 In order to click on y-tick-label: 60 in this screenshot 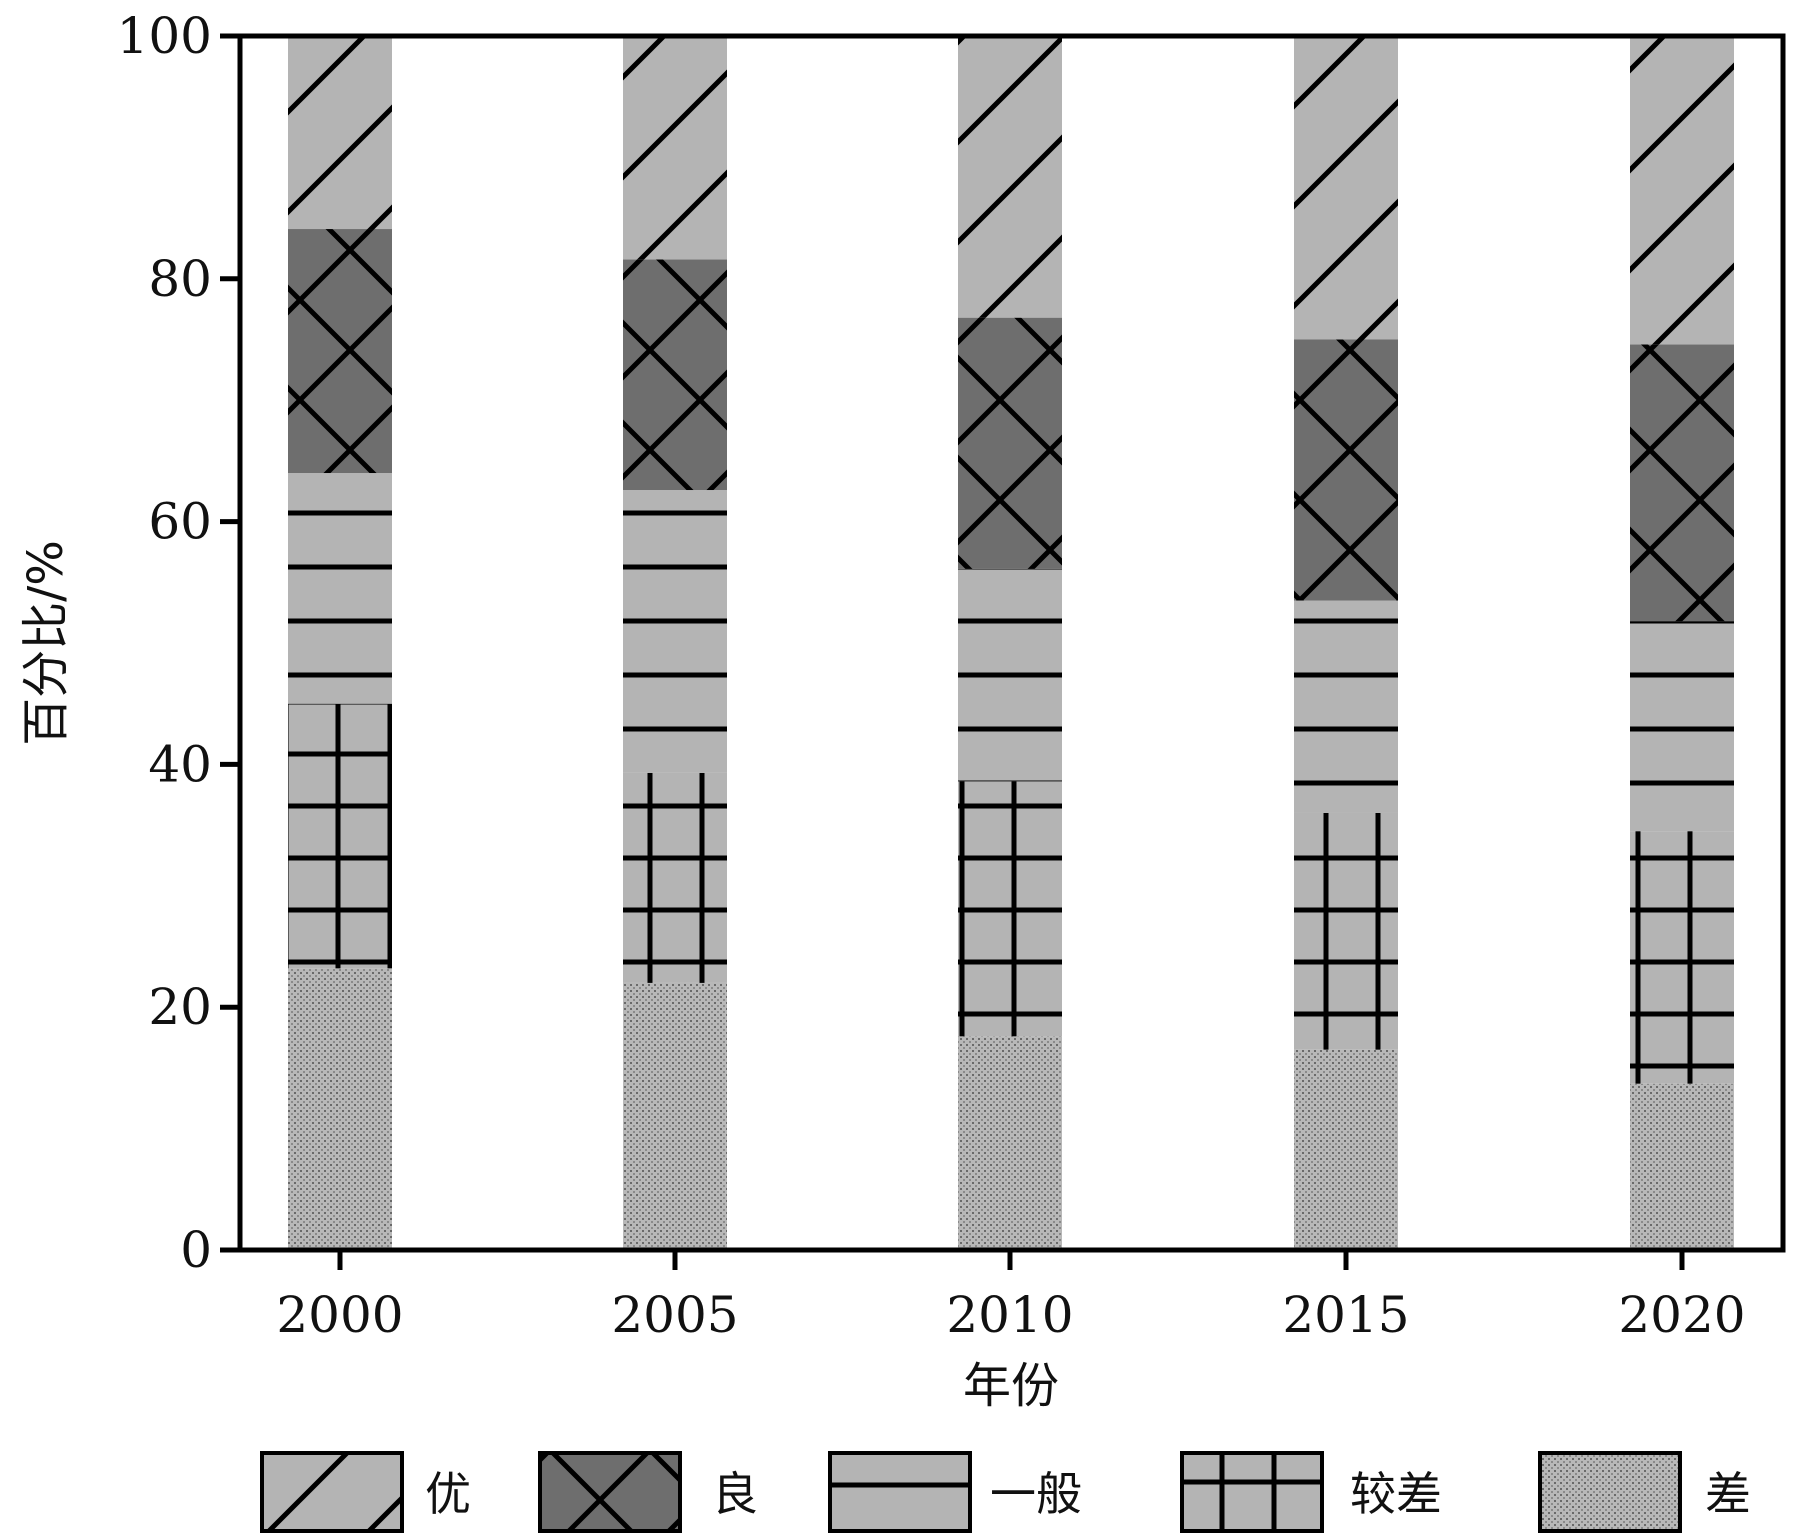, I will do `click(180, 522)`.